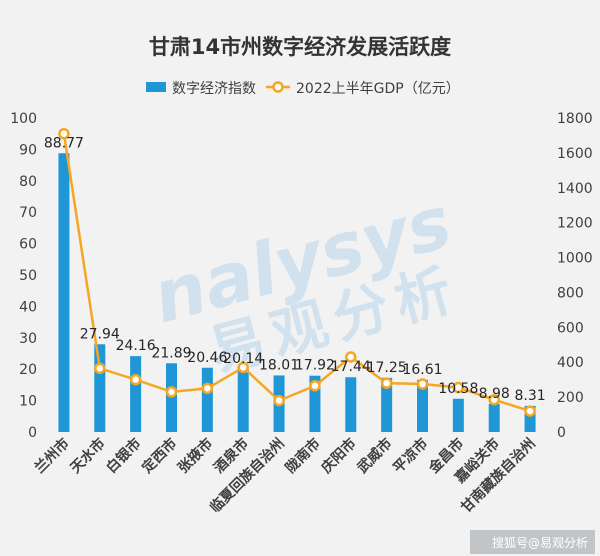 This screenshot has height=556, width=600. Describe the element at coordinates (124, 456) in the screenshot. I see `x-category-label: 白银市` at that location.